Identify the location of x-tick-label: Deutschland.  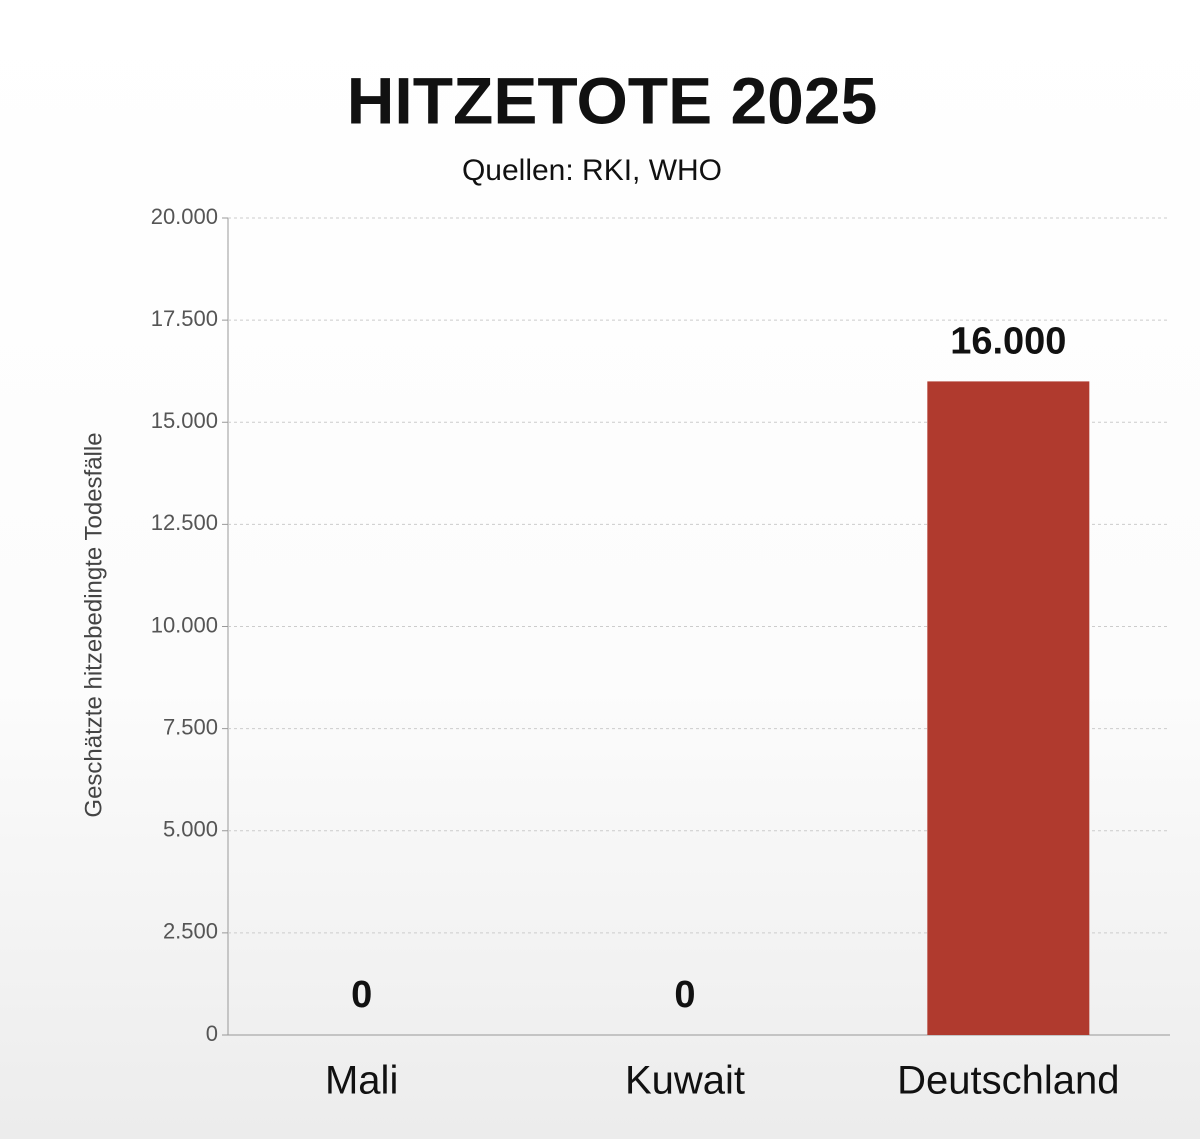
(1008, 1081).